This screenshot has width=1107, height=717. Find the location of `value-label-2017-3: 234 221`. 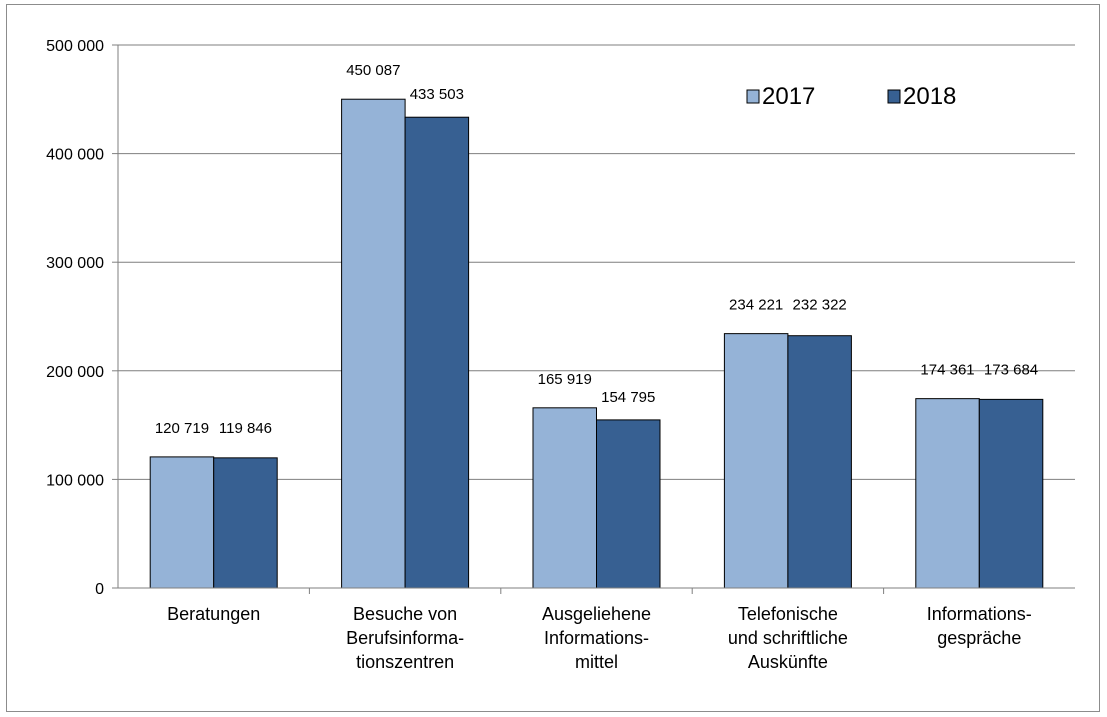

value-label-2017-3: 234 221 is located at coordinates (756, 305).